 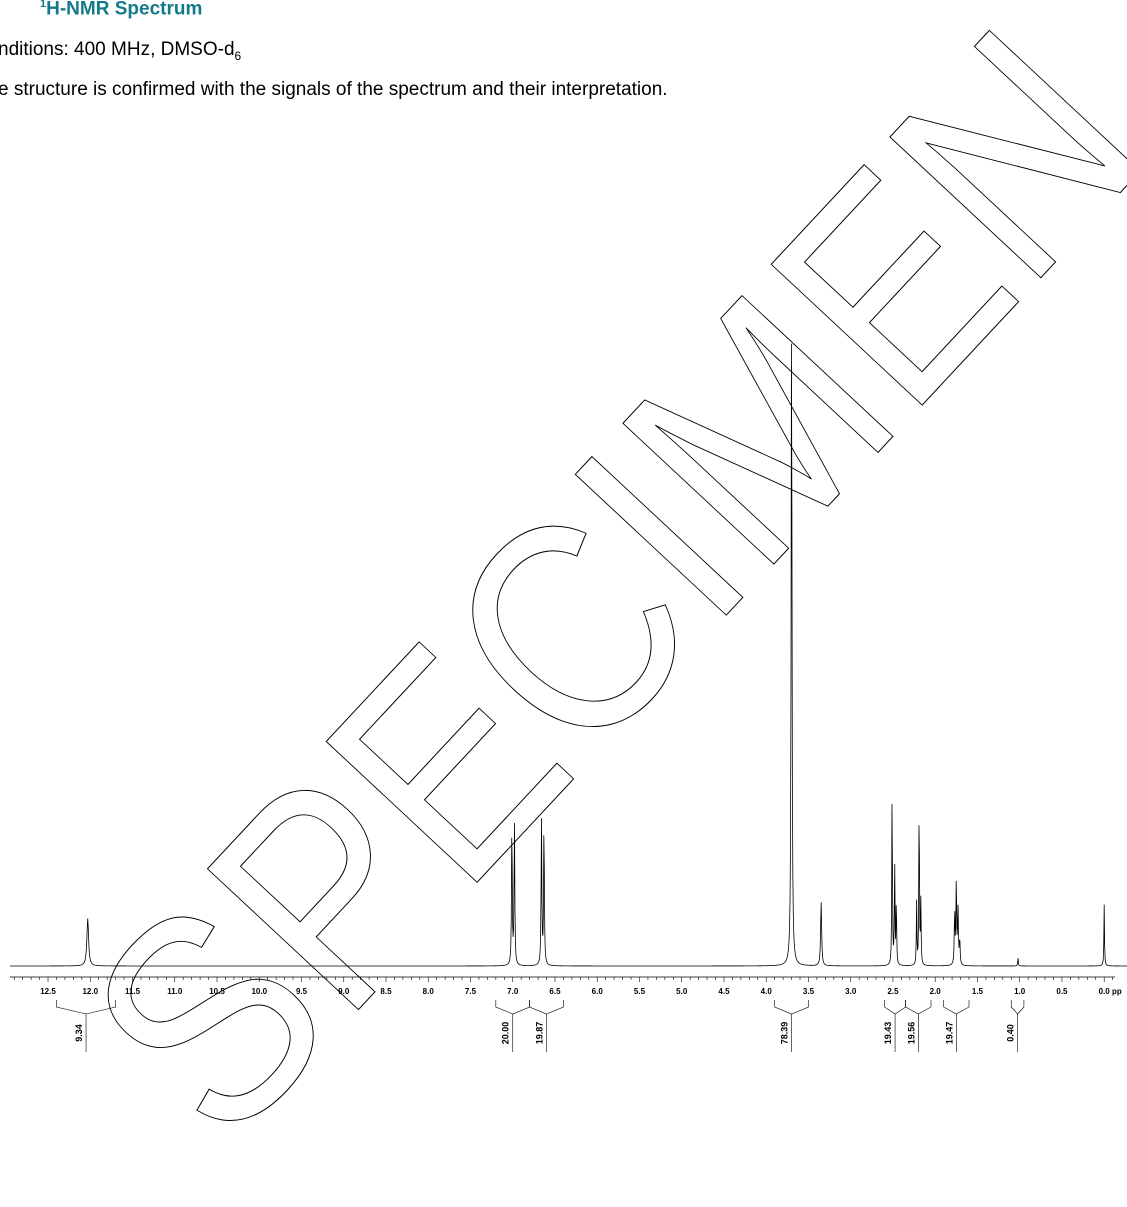 What do you see at coordinates (724, 991) in the screenshot?
I see `x-tick-label: 4.5` at bounding box center [724, 991].